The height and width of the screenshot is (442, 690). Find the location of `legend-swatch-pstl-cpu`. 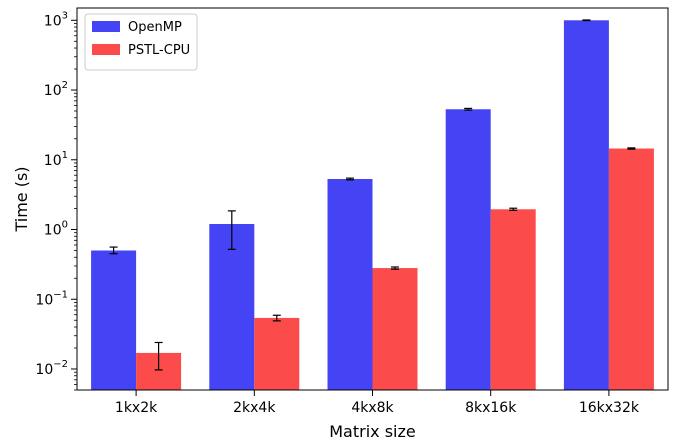

legend-swatch-pstl-cpu is located at coordinates (106, 49).